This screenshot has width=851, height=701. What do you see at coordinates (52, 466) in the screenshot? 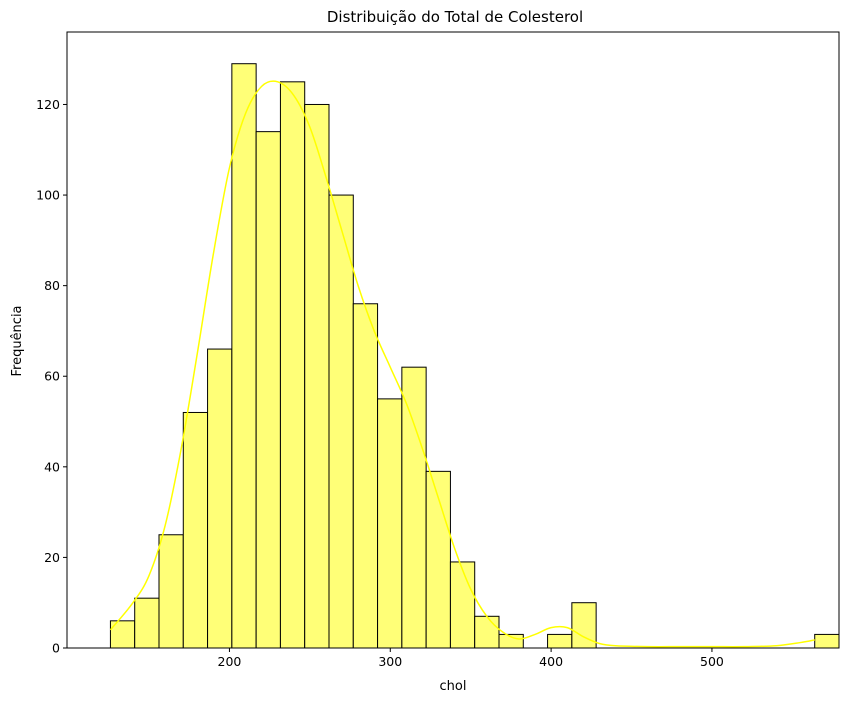
I see `y-tick-label: 40` at bounding box center [52, 466].